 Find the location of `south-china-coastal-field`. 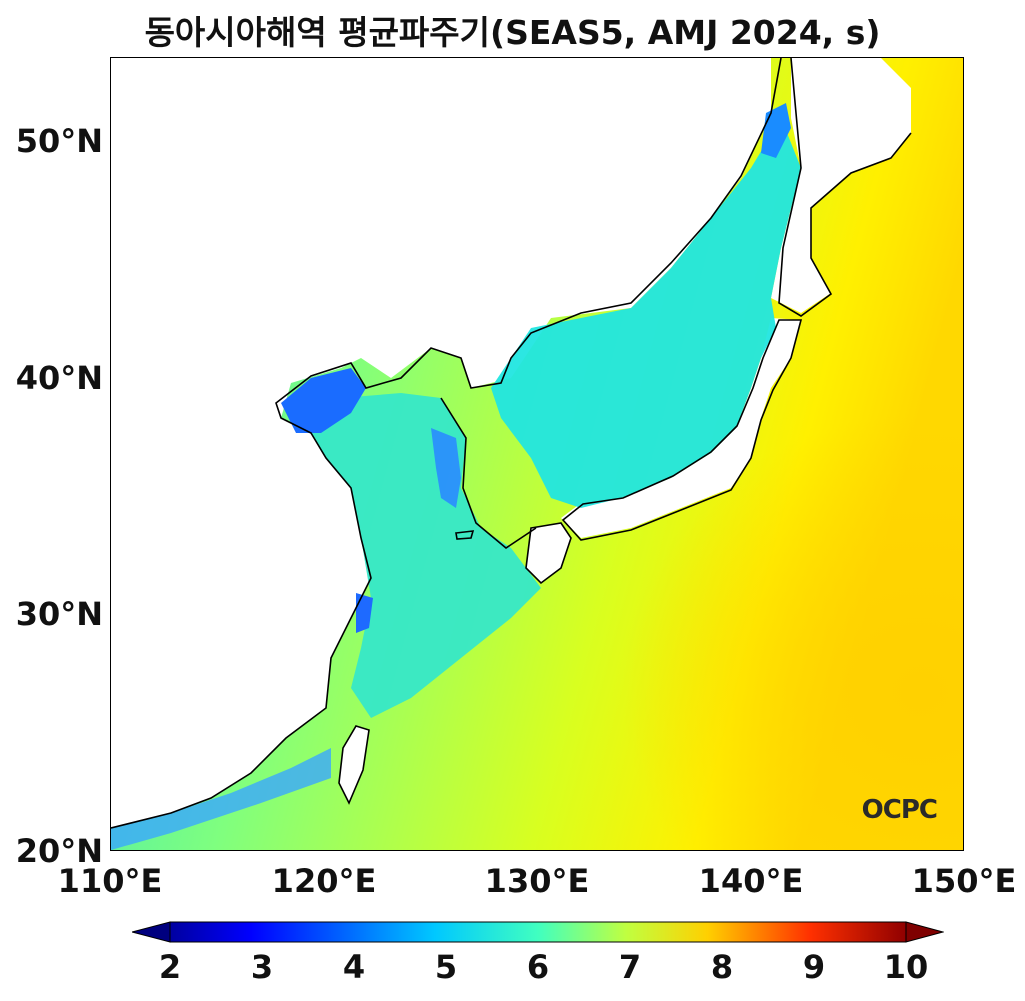

south-china-coastal-field is located at coordinates (221, 799).